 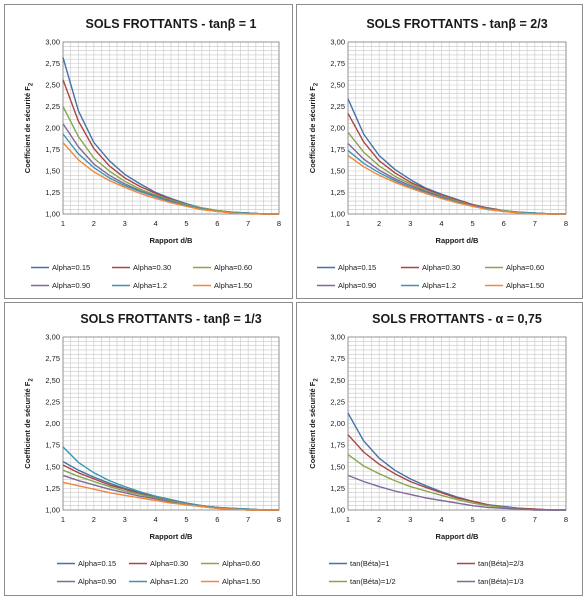 I want to click on legend-label: tan(Béta)=2/3, so click(x=501, y=563).